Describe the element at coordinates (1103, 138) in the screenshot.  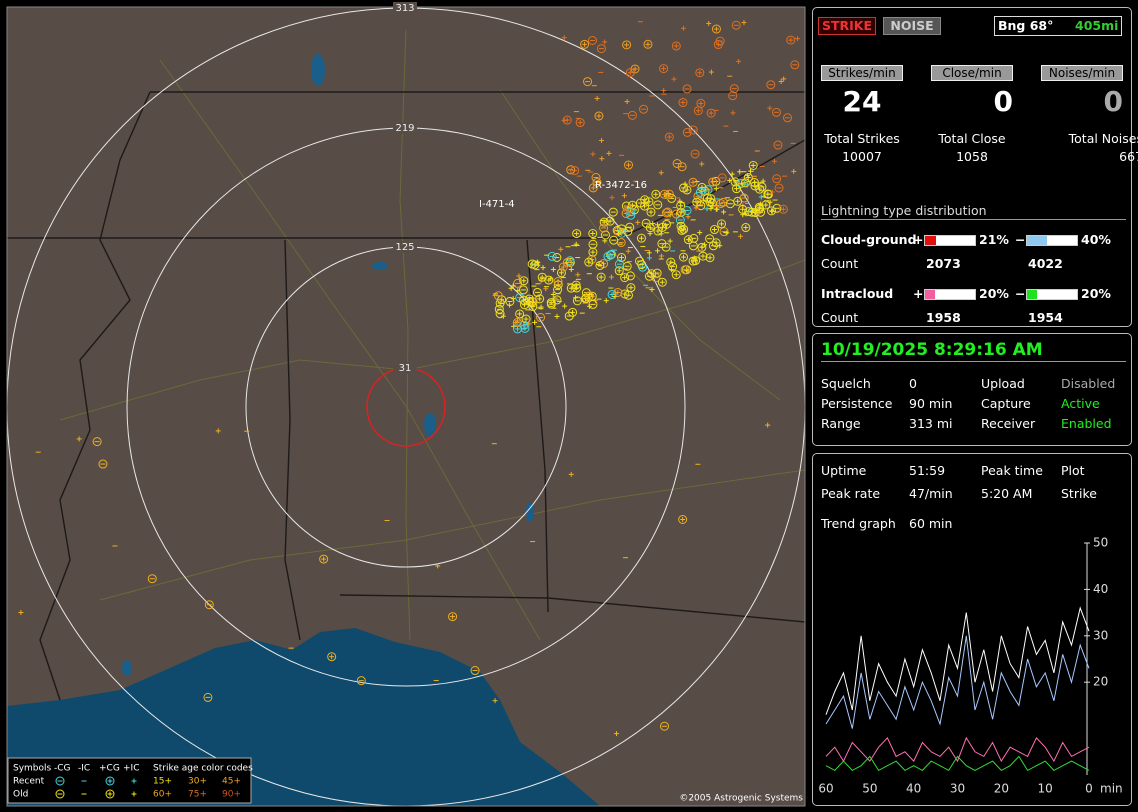
I see `total-label: Total Noises` at that location.